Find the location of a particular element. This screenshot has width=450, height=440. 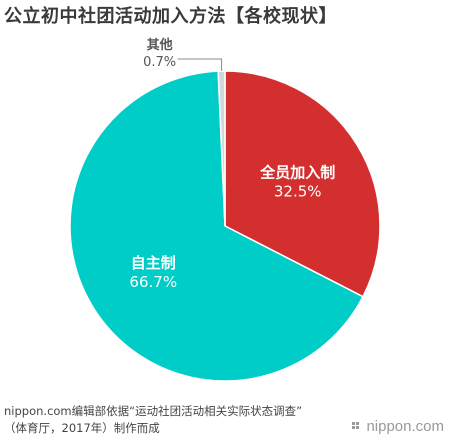

source-line-1: nippon.com编辑部依据“运动社团活动相关实际状态调查” is located at coordinates (153, 411).